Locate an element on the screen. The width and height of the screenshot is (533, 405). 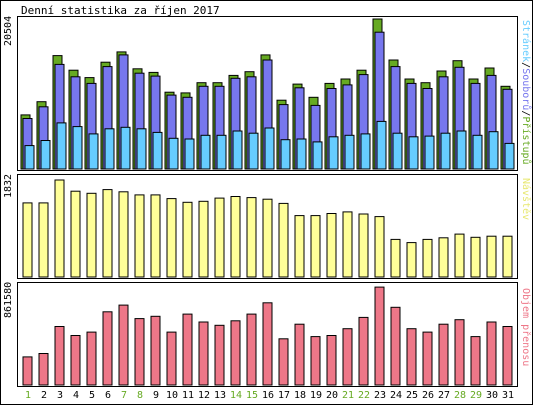
day-label-6: 6 is located at coordinates (108, 395).